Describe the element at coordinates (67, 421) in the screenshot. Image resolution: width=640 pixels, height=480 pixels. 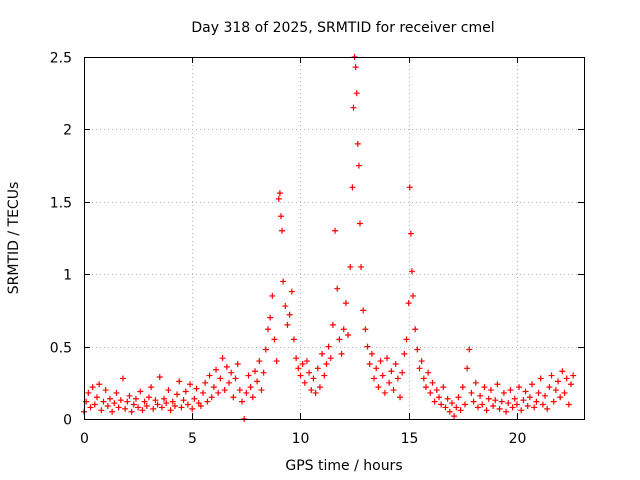
I see `y-tick-label: 0` at that location.